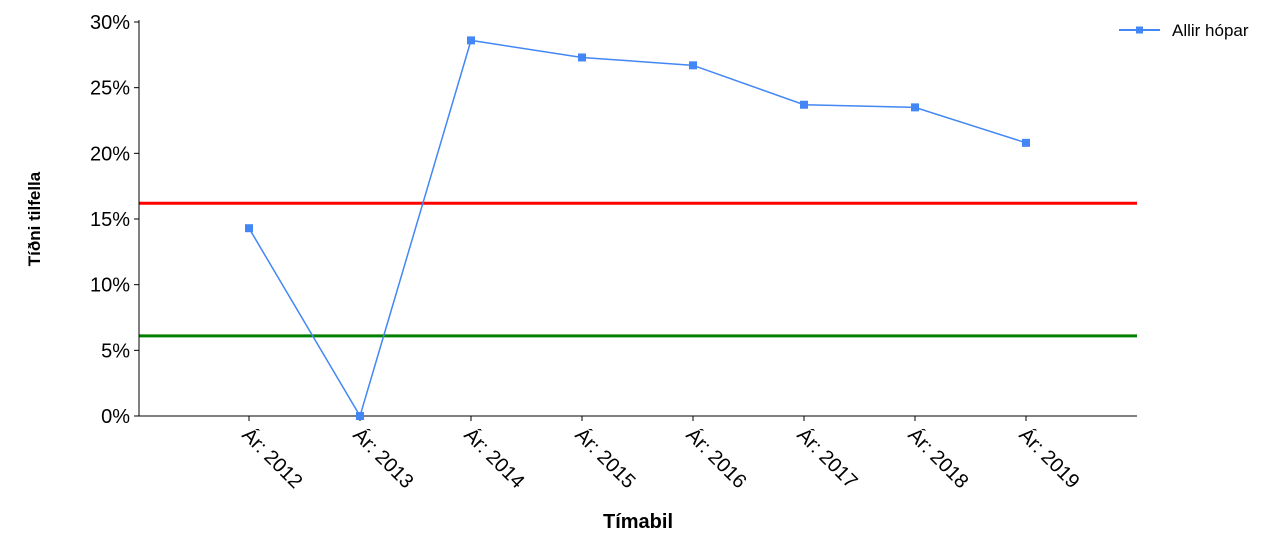 This screenshot has width=1281, height=538. Describe the element at coordinates (34, 218) in the screenshot. I see `y-axis-title: Tíðni tilfella` at that location.